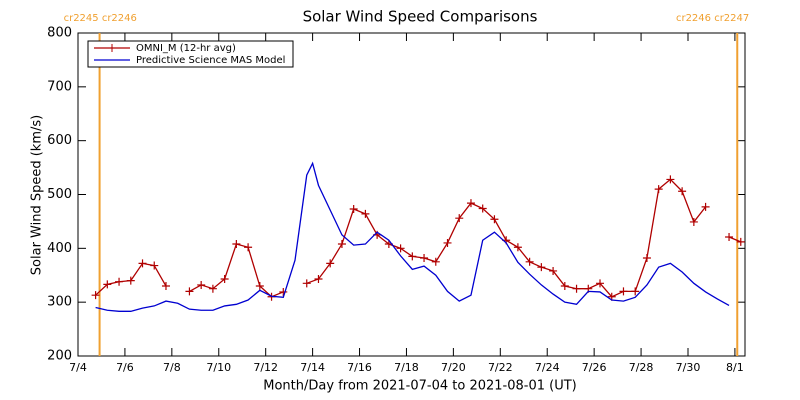  What do you see at coordinates (735, 367) in the screenshot?
I see `x-tick-label: 8/1` at bounding box center [735, 367].